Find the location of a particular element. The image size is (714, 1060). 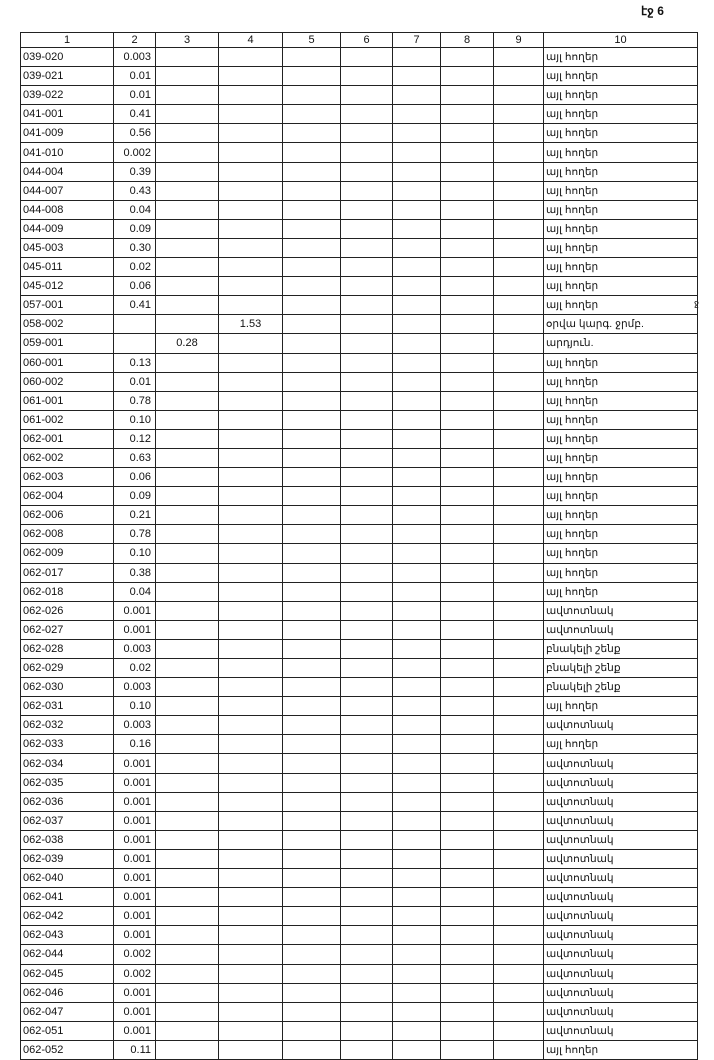

area-col-2-cell: 0.63 is located at coordinates (134, 458).